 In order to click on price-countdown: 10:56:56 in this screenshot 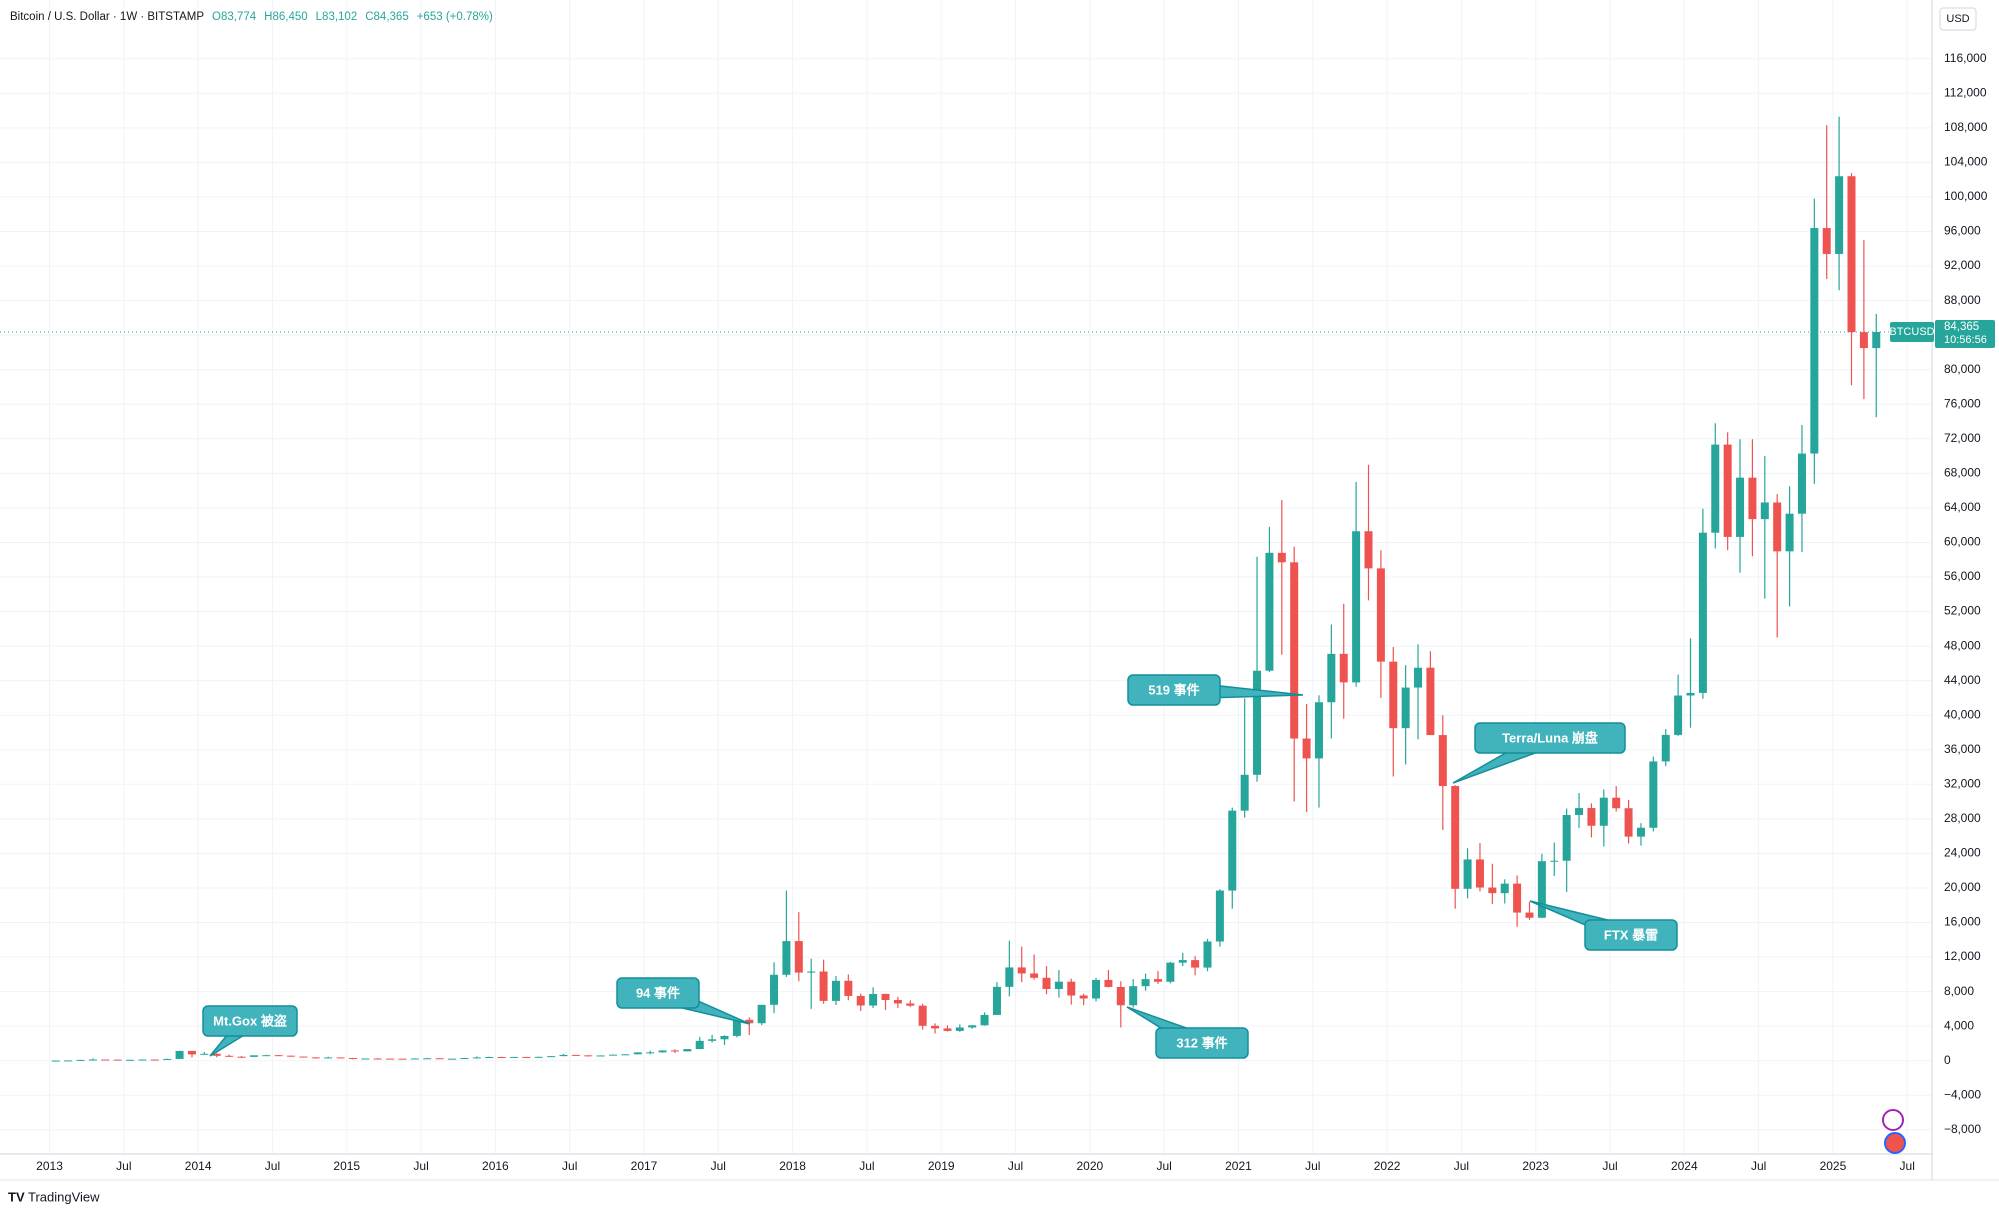, I will do `click(1965, 340)`.